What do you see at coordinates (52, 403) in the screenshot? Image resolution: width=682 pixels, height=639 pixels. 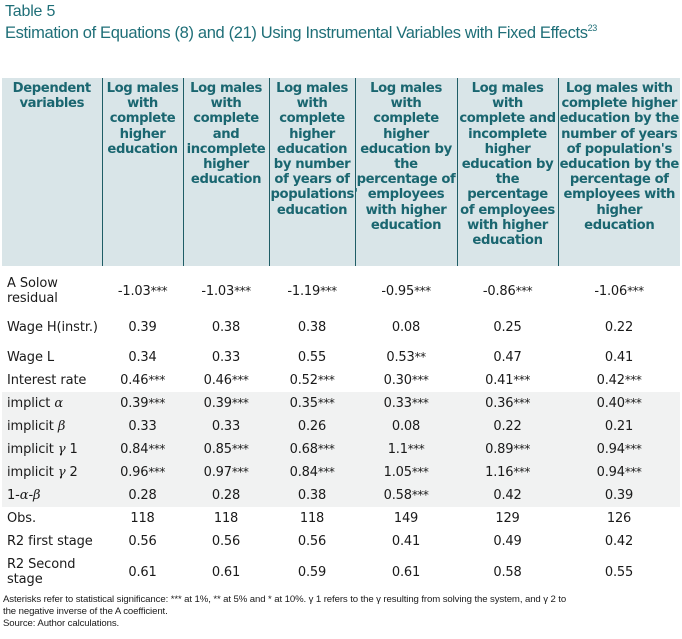 I see `row-label: implict α` at bounding box center [52, 403].